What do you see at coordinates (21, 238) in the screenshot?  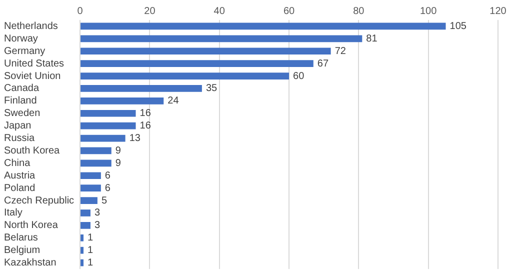 I see `y-tick-label: Belarus` at bounding box center [21, 238].